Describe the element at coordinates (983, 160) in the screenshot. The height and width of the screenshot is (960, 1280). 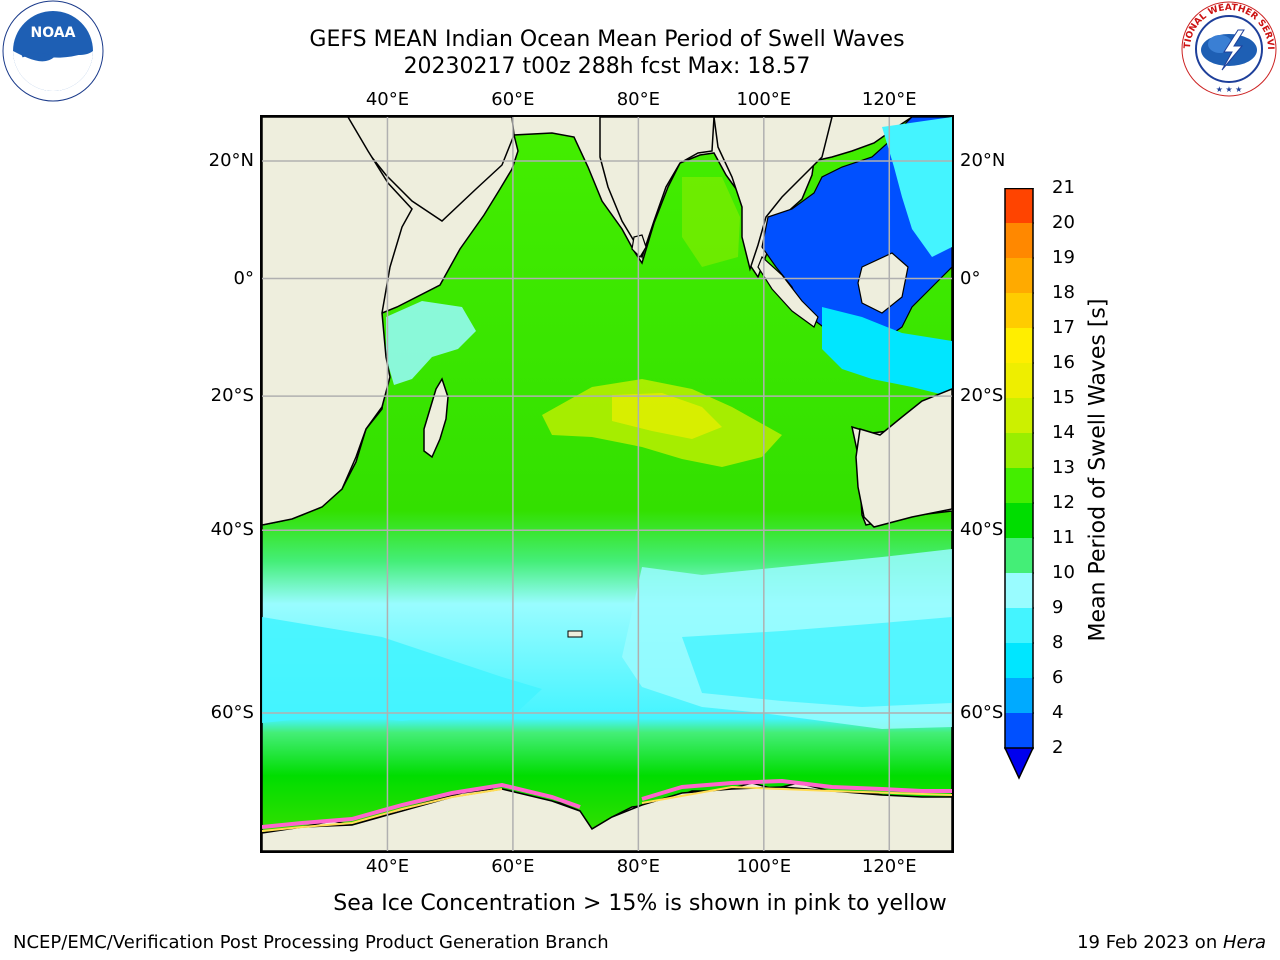
I see `lat-tick-right-0: 20°N` at that location.